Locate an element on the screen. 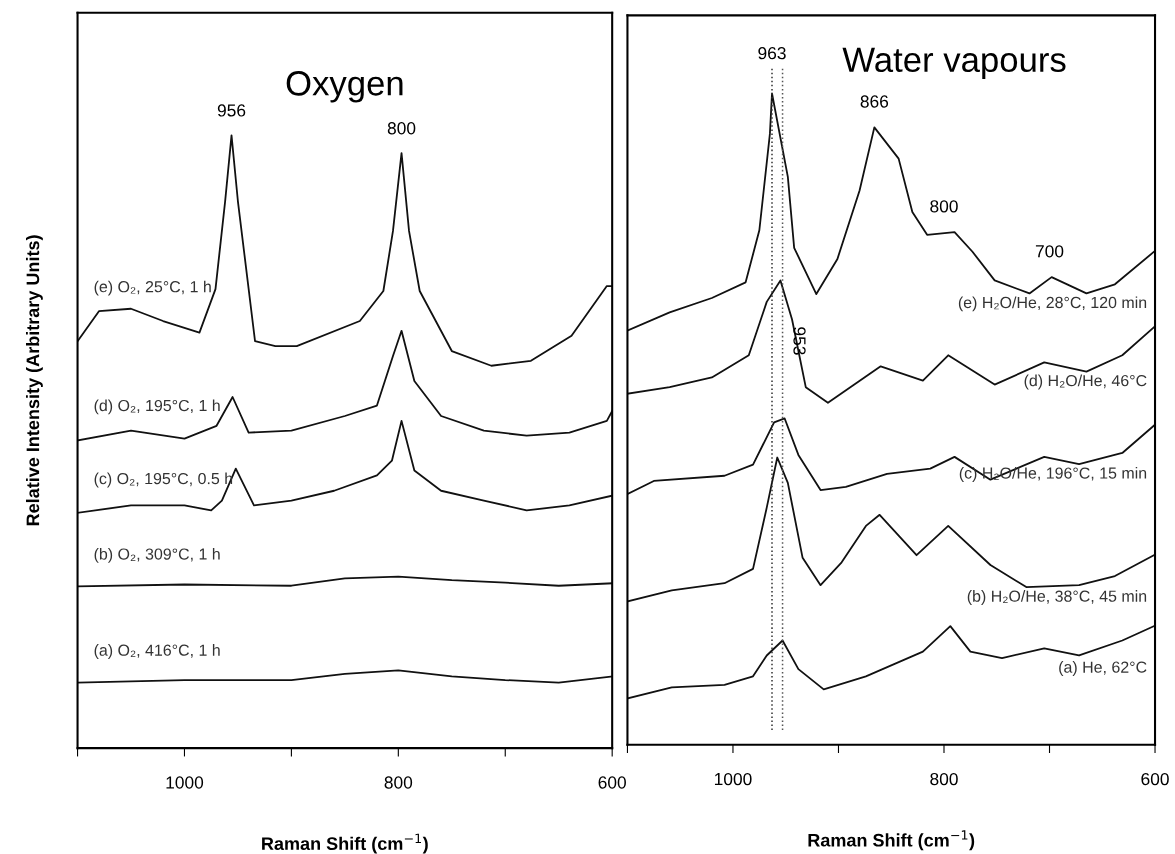 The height and width of the screenshot is (854, 1175). ref-line-label: 963 is located at coordinates (772, 53).